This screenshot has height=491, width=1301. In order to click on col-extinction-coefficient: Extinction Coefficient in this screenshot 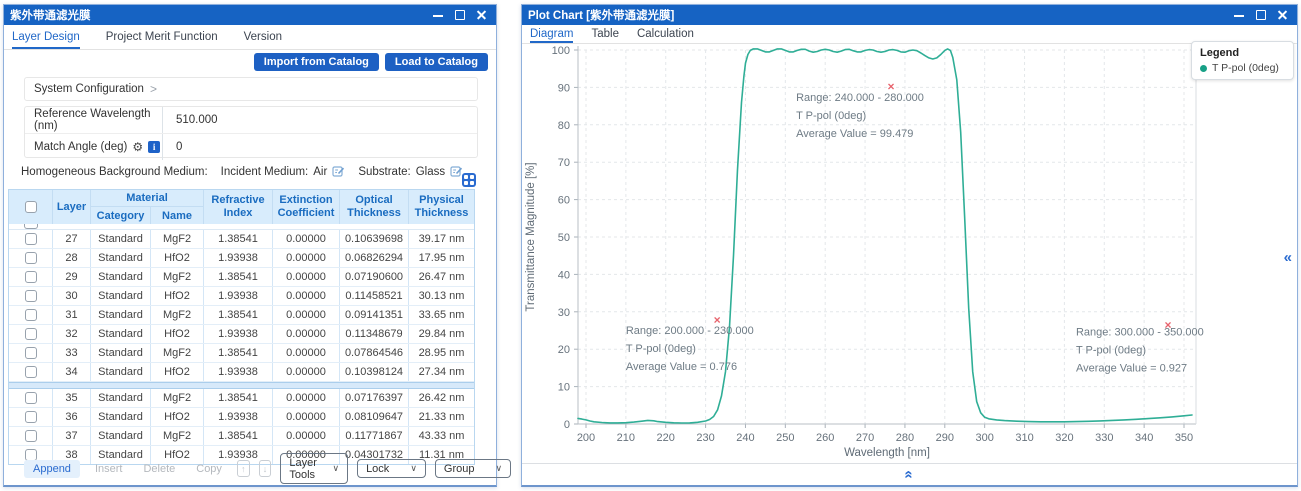, I will do `click(305, 207)`.